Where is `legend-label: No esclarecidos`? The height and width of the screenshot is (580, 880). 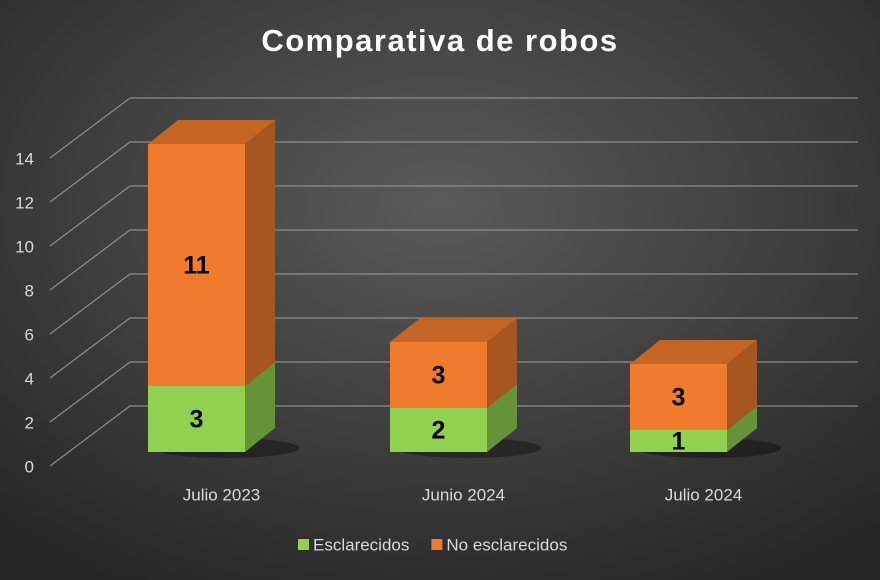 legend-label: No esclarecidos is located at coordinates (506, 544).